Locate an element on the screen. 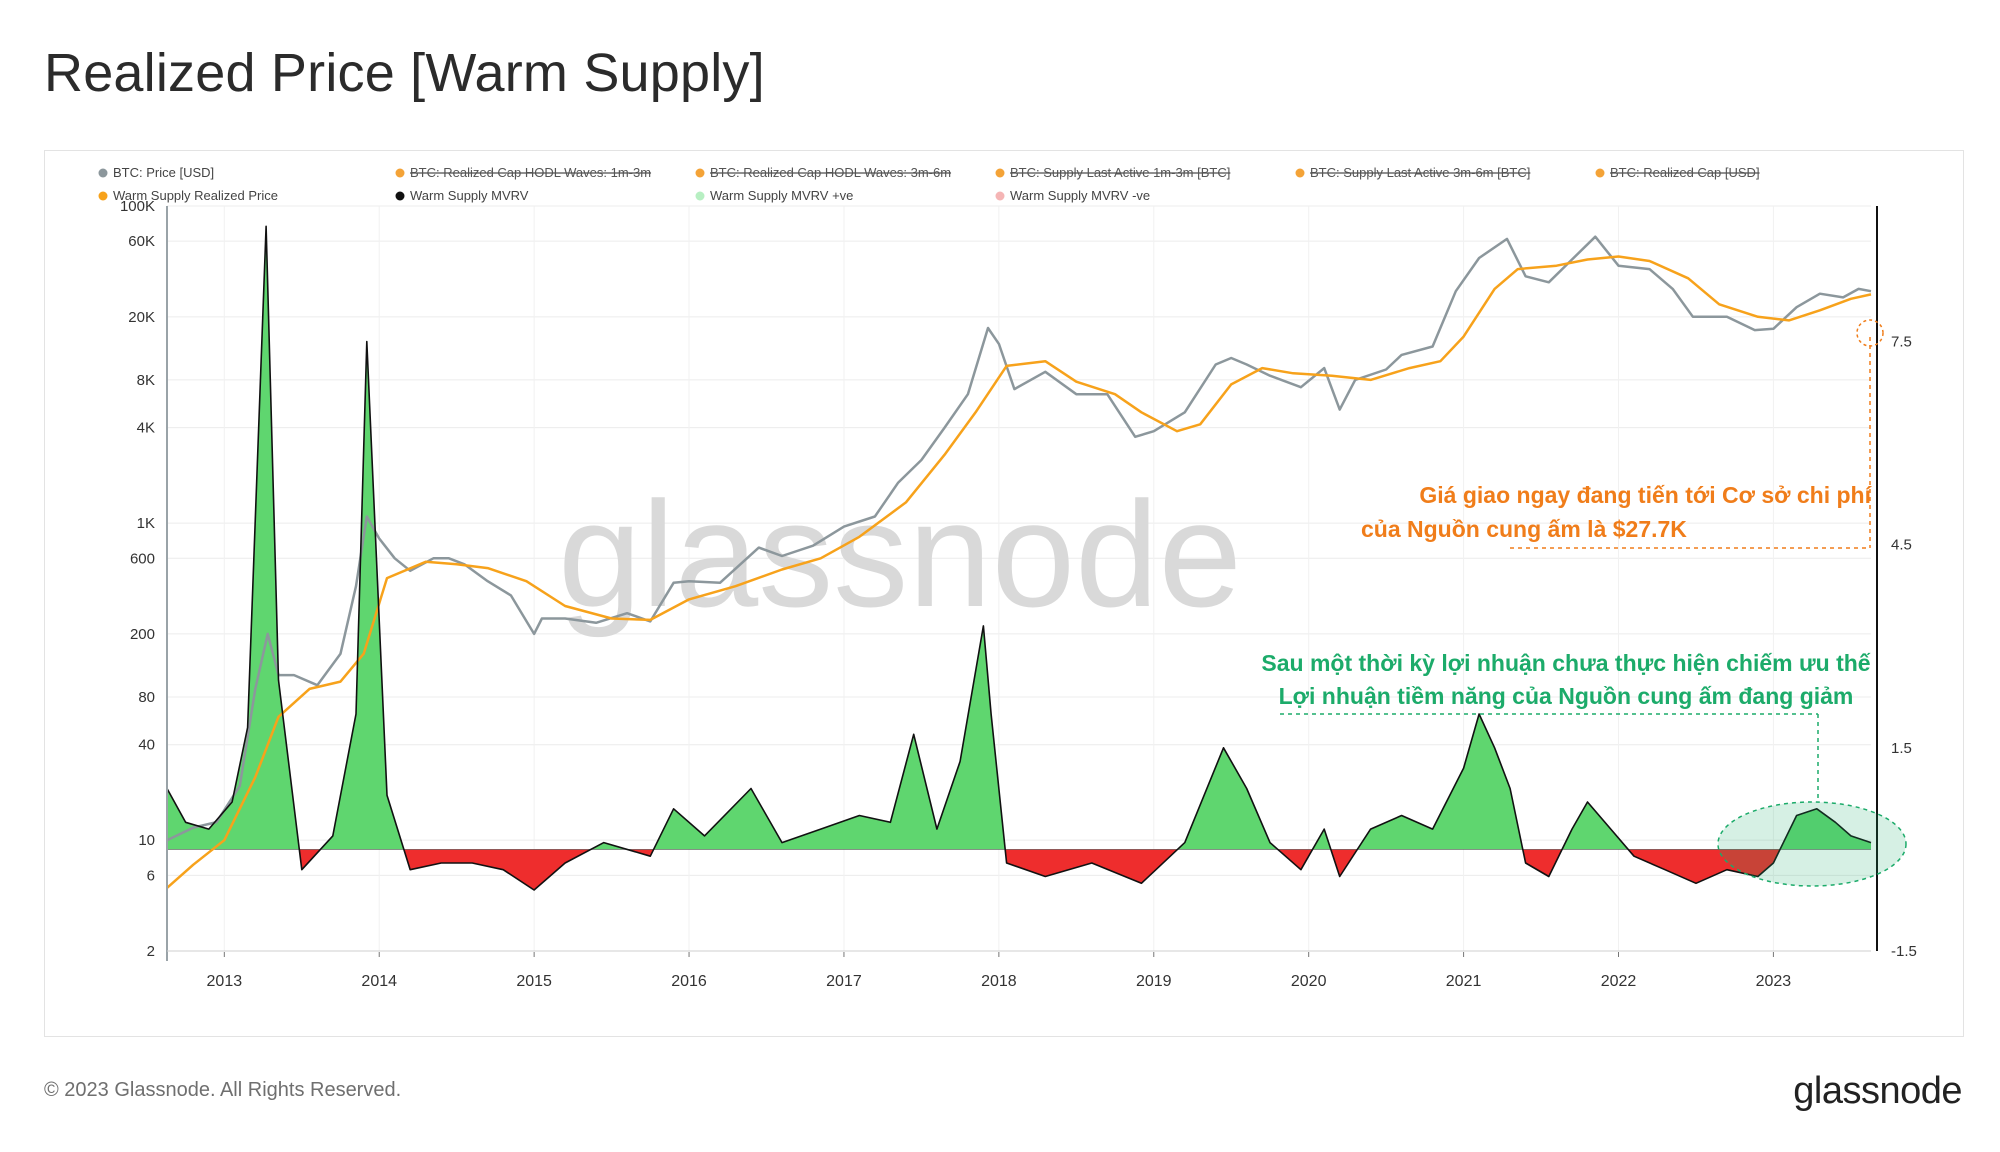  x-tick-label: 2023 is located at coordinates (1774, 981).